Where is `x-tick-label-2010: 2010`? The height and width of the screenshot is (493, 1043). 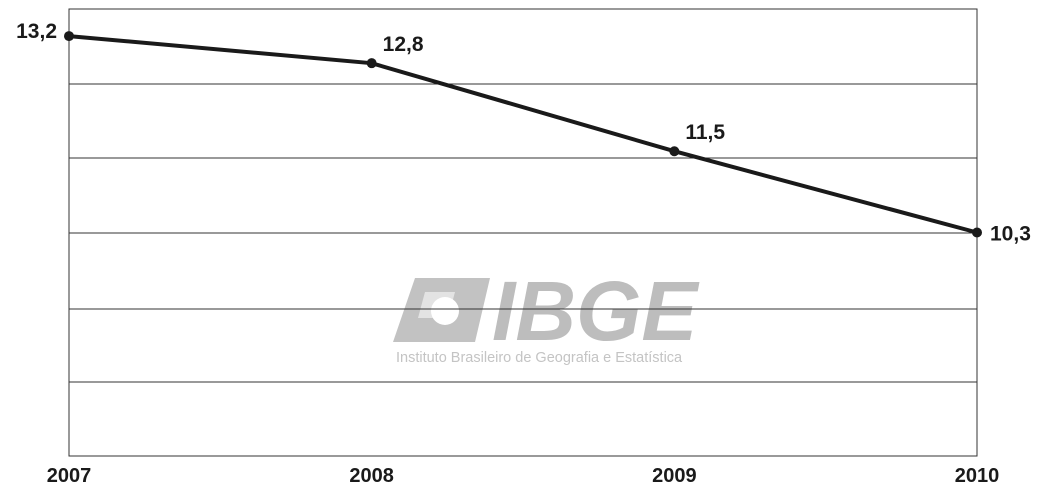 x-tick-label-2010: 2010 is located at coordinates (977, 476).